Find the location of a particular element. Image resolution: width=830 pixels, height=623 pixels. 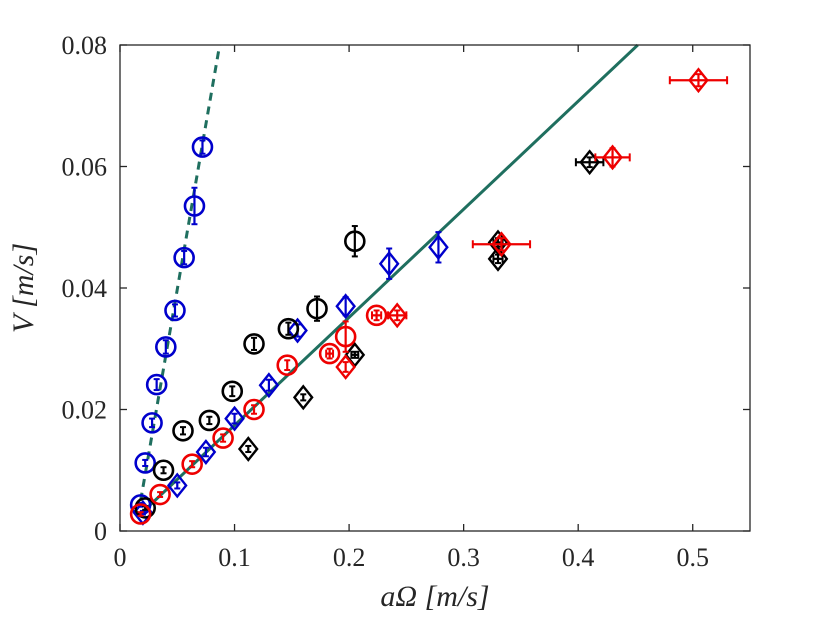

x-tick-label: 0 is located at coordinates (120, 557).